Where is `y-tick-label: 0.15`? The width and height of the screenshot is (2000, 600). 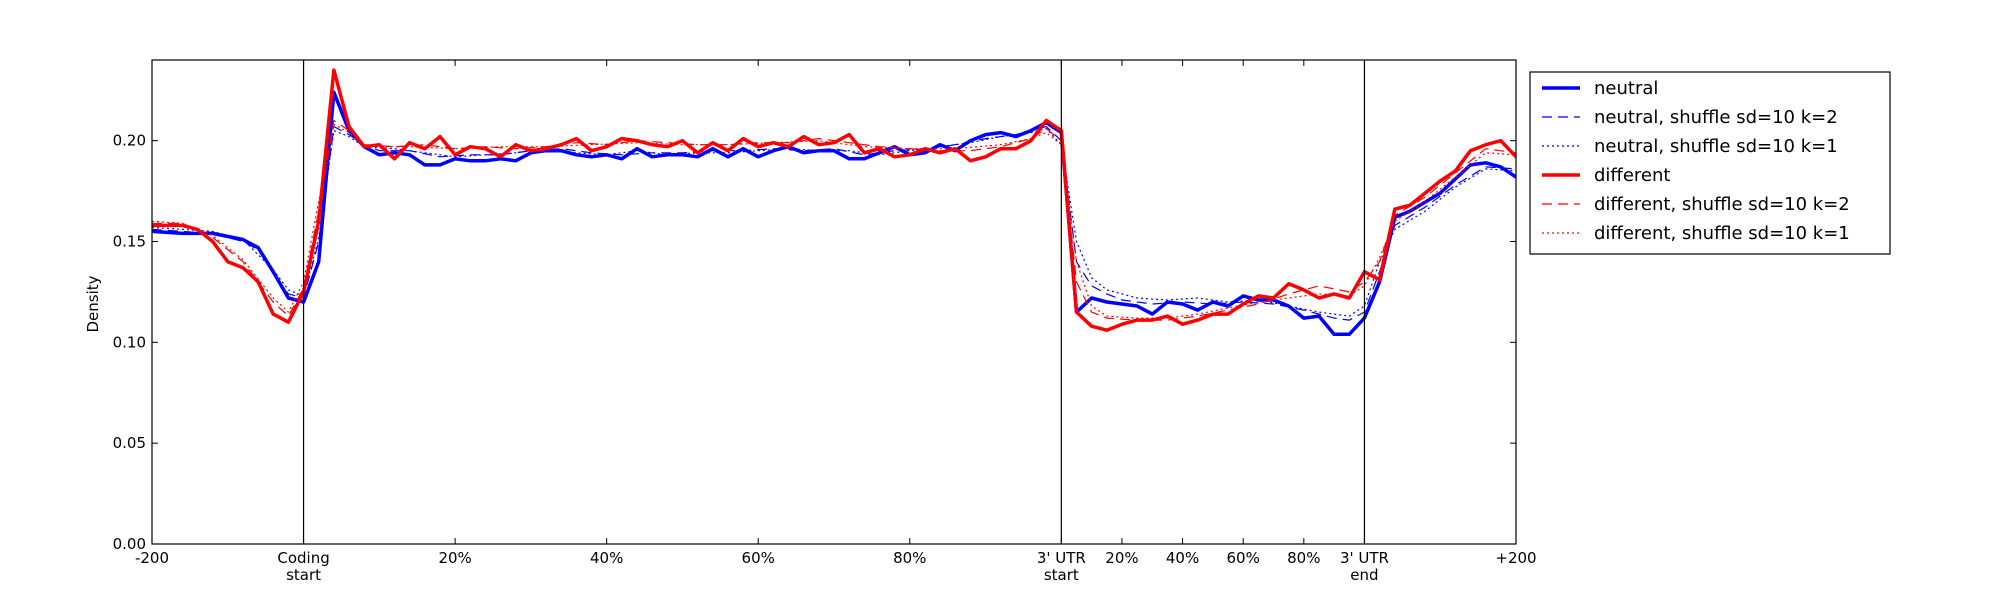 y-tick-label: 0.15 is located at coordinates (129, 242).